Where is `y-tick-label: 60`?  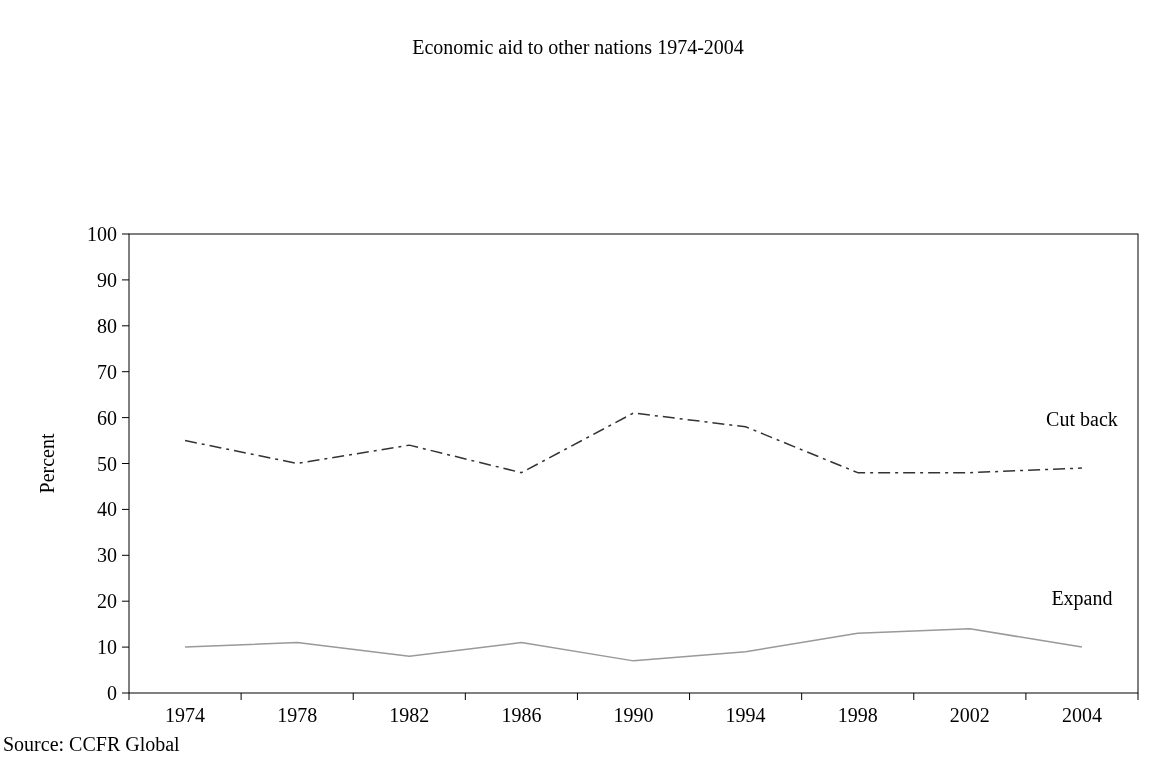
y-tick-label: 60 is located at coordinates (107, 417).